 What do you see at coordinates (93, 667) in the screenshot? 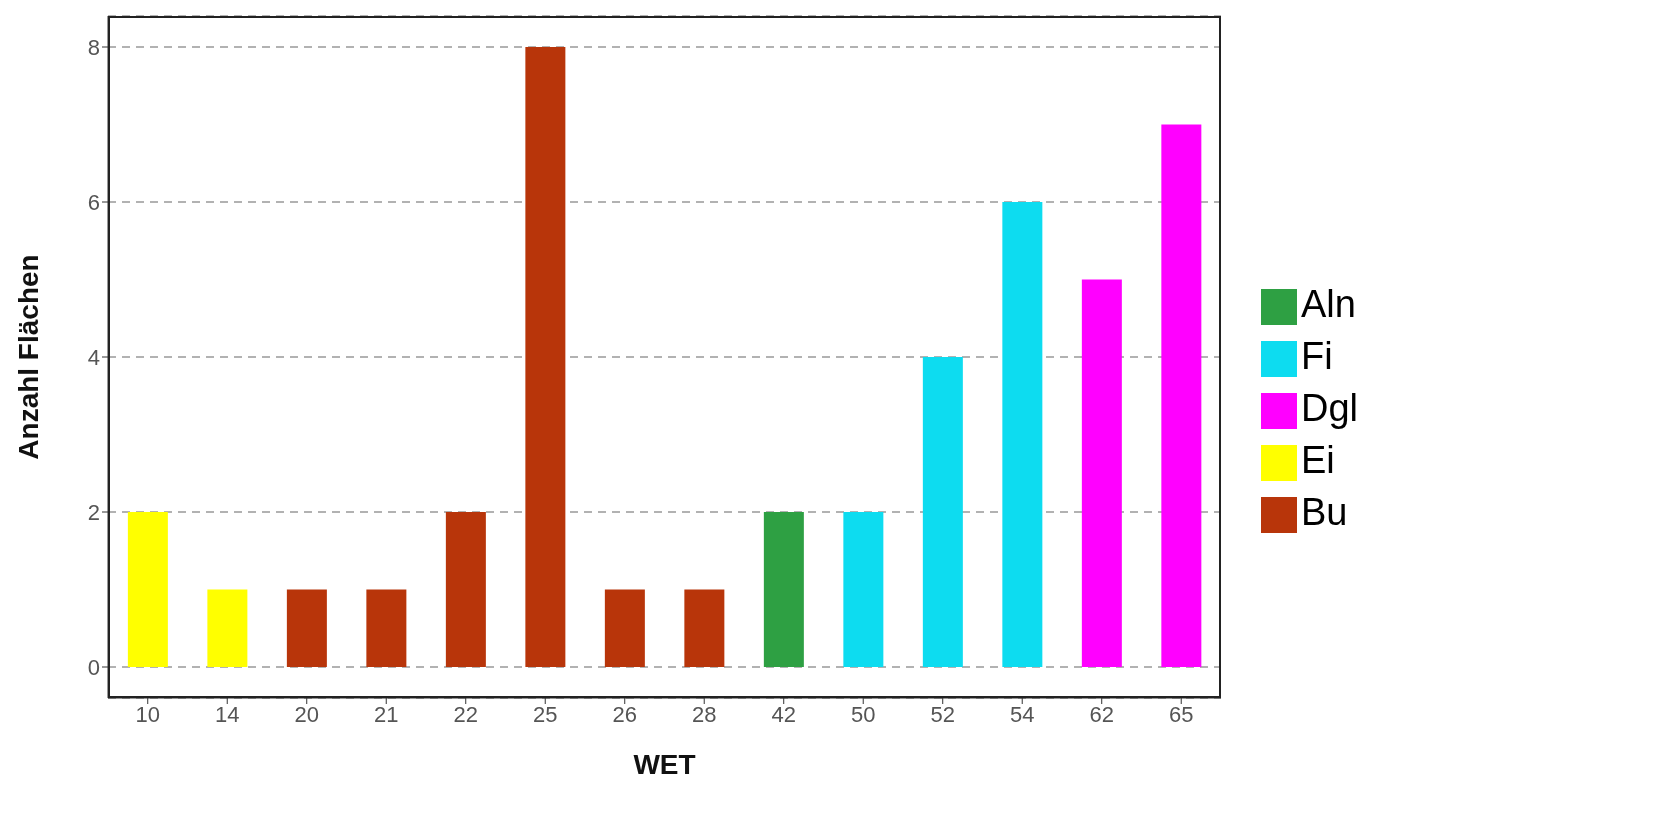
I see `y-tick-label: 0` at bounding box center [93, 667].